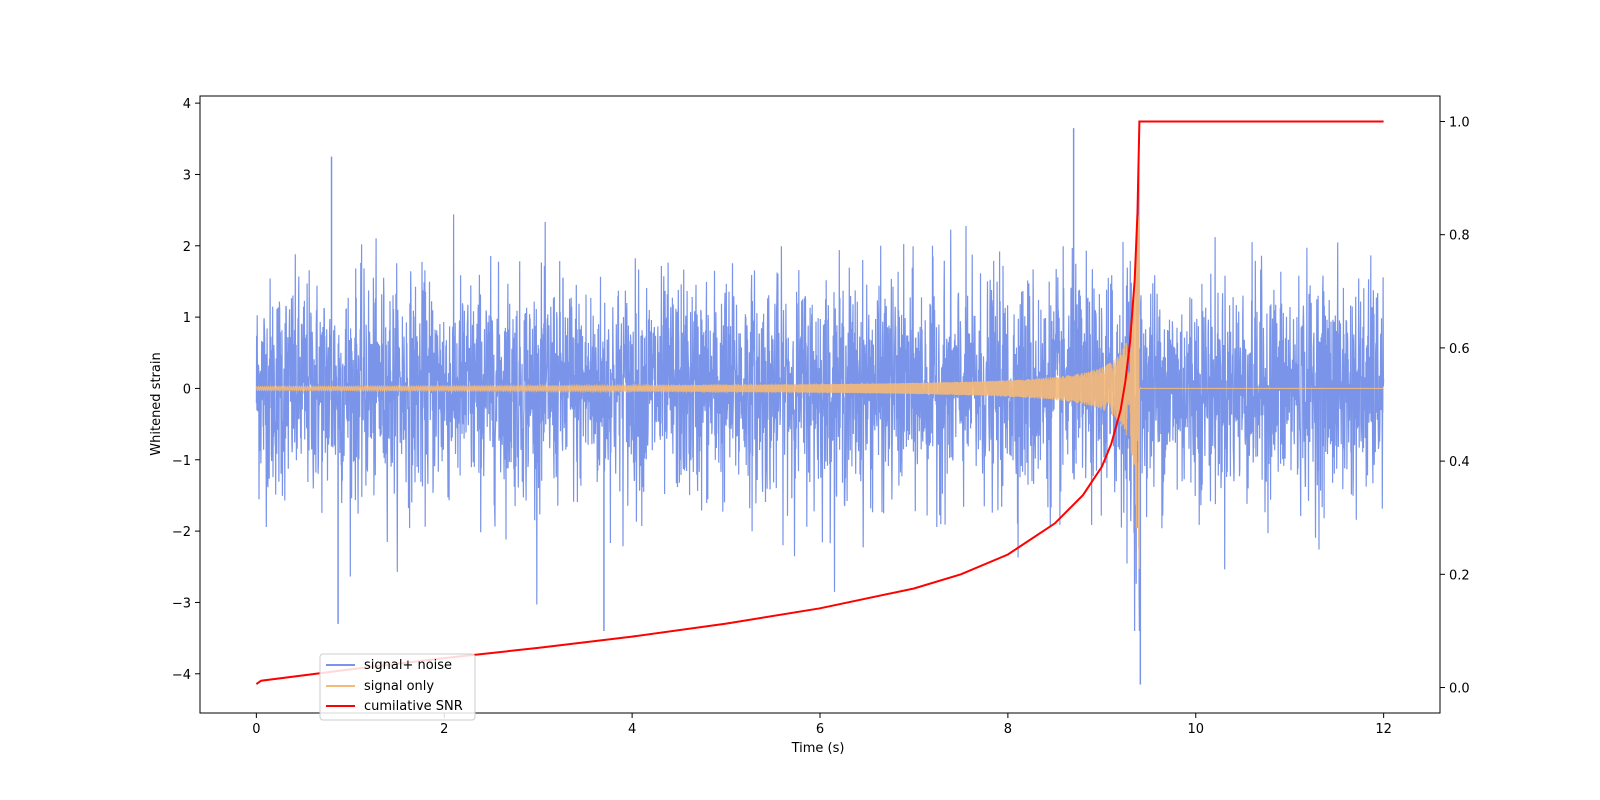 This screenshot has width=1600, height=800. I want to click on y-axis-right: 0.0 0.2 0.4 0.6 0.8 1.0, so click(1455, 406).